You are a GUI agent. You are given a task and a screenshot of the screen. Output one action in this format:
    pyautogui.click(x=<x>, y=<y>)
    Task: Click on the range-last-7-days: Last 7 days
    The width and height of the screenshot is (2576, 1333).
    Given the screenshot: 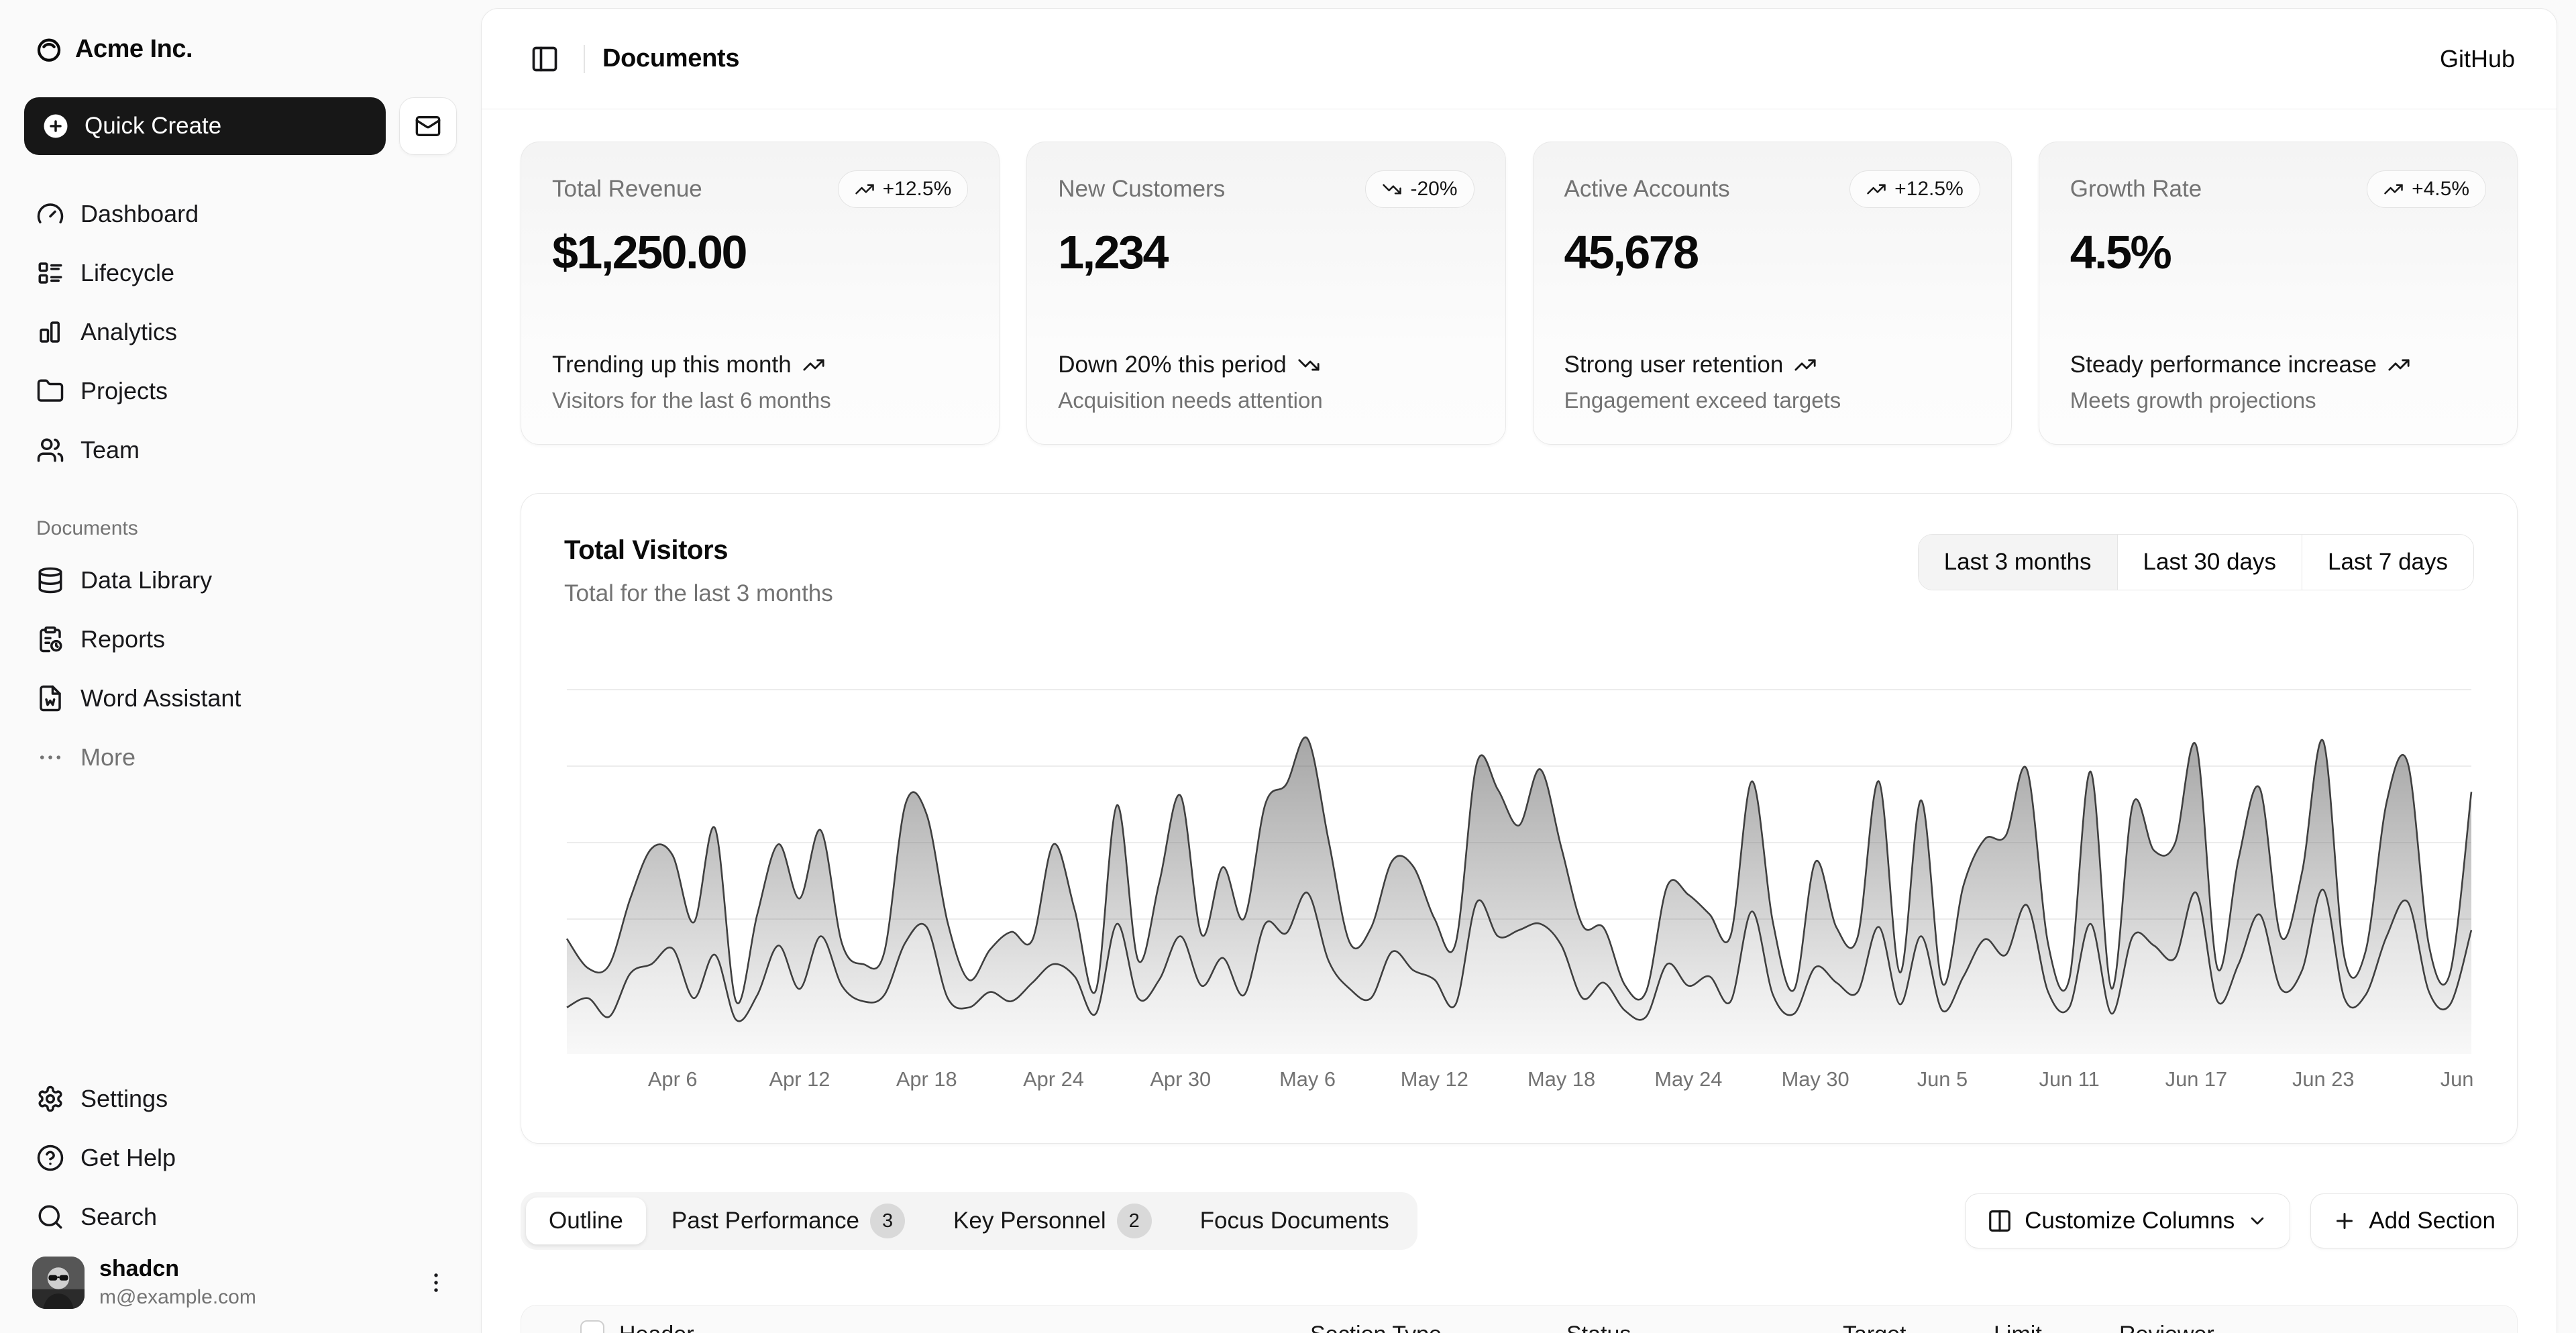 What is the action you would take?
    pyautogui.click(x=2387, y=562)
    